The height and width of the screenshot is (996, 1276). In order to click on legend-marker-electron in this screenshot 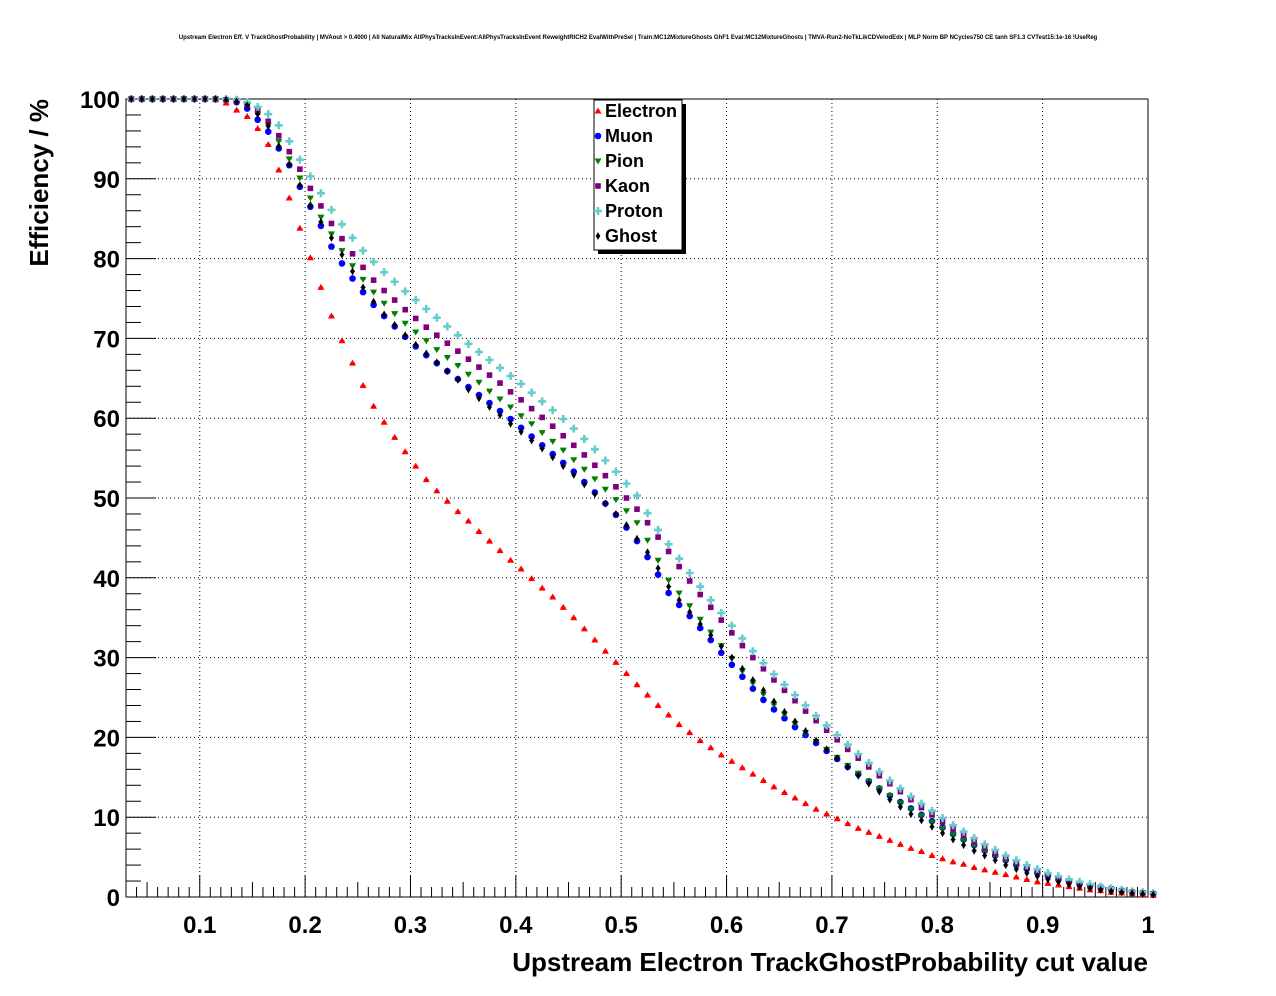, I will do `click(598, 110)`.